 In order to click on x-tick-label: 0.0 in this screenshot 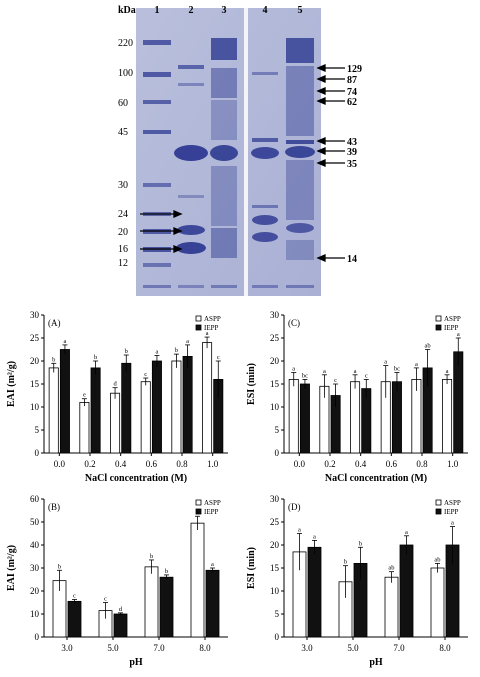, I will do `click(60, 464)`.